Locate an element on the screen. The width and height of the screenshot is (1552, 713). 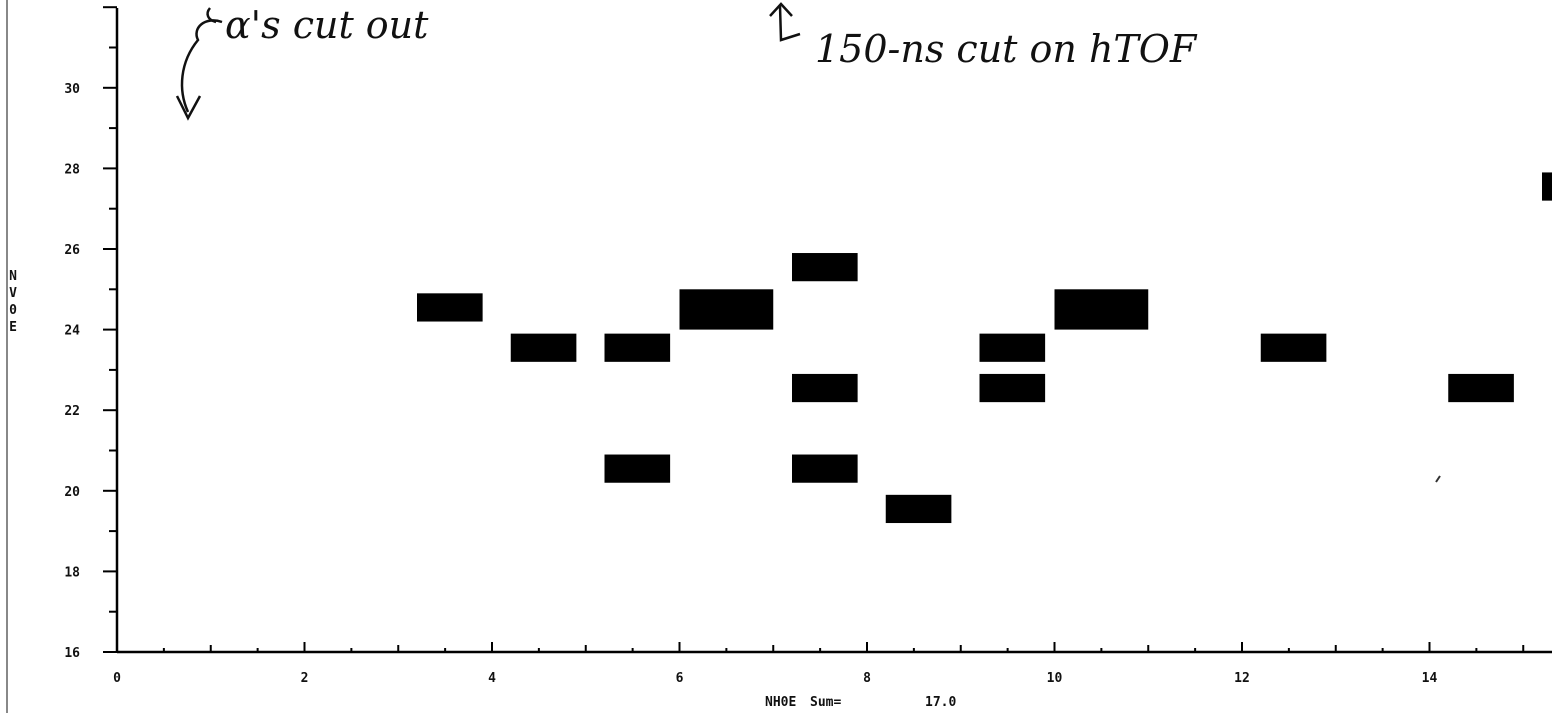
annotation-alpha-cut: α's cut out is located at coordinates (327, 25).